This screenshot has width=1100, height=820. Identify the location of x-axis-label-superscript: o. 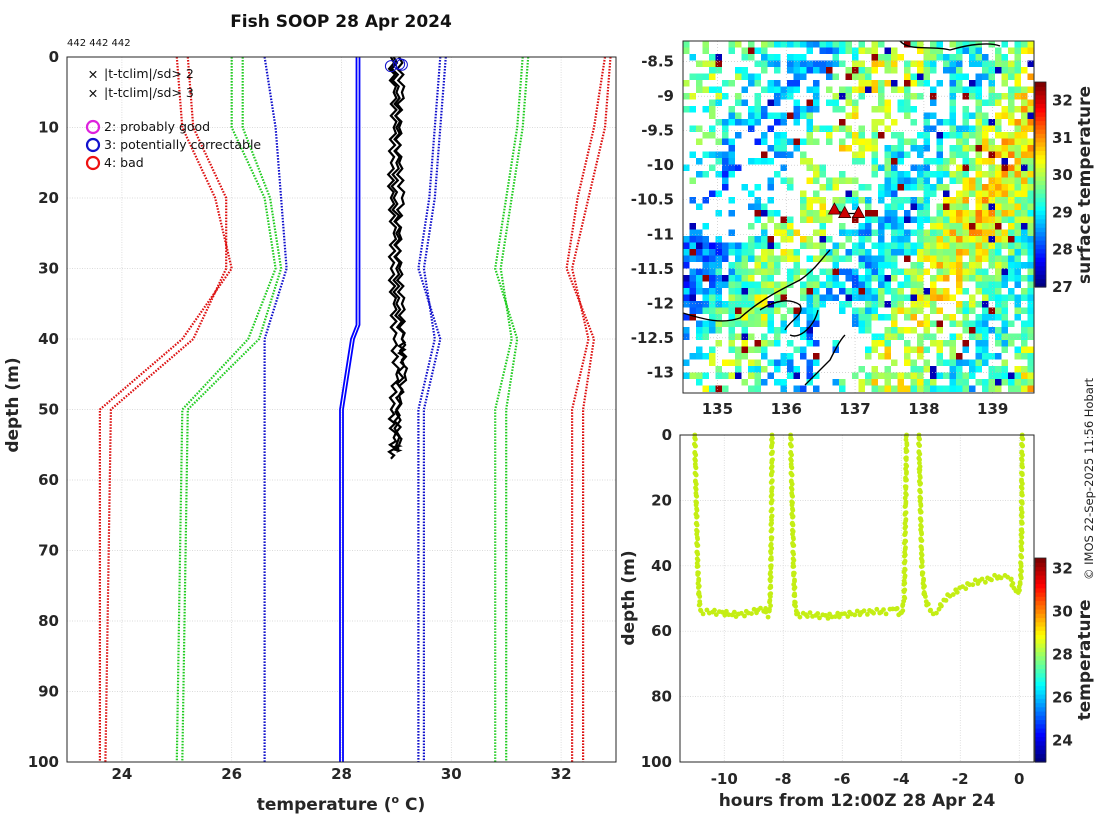
(396, 799).